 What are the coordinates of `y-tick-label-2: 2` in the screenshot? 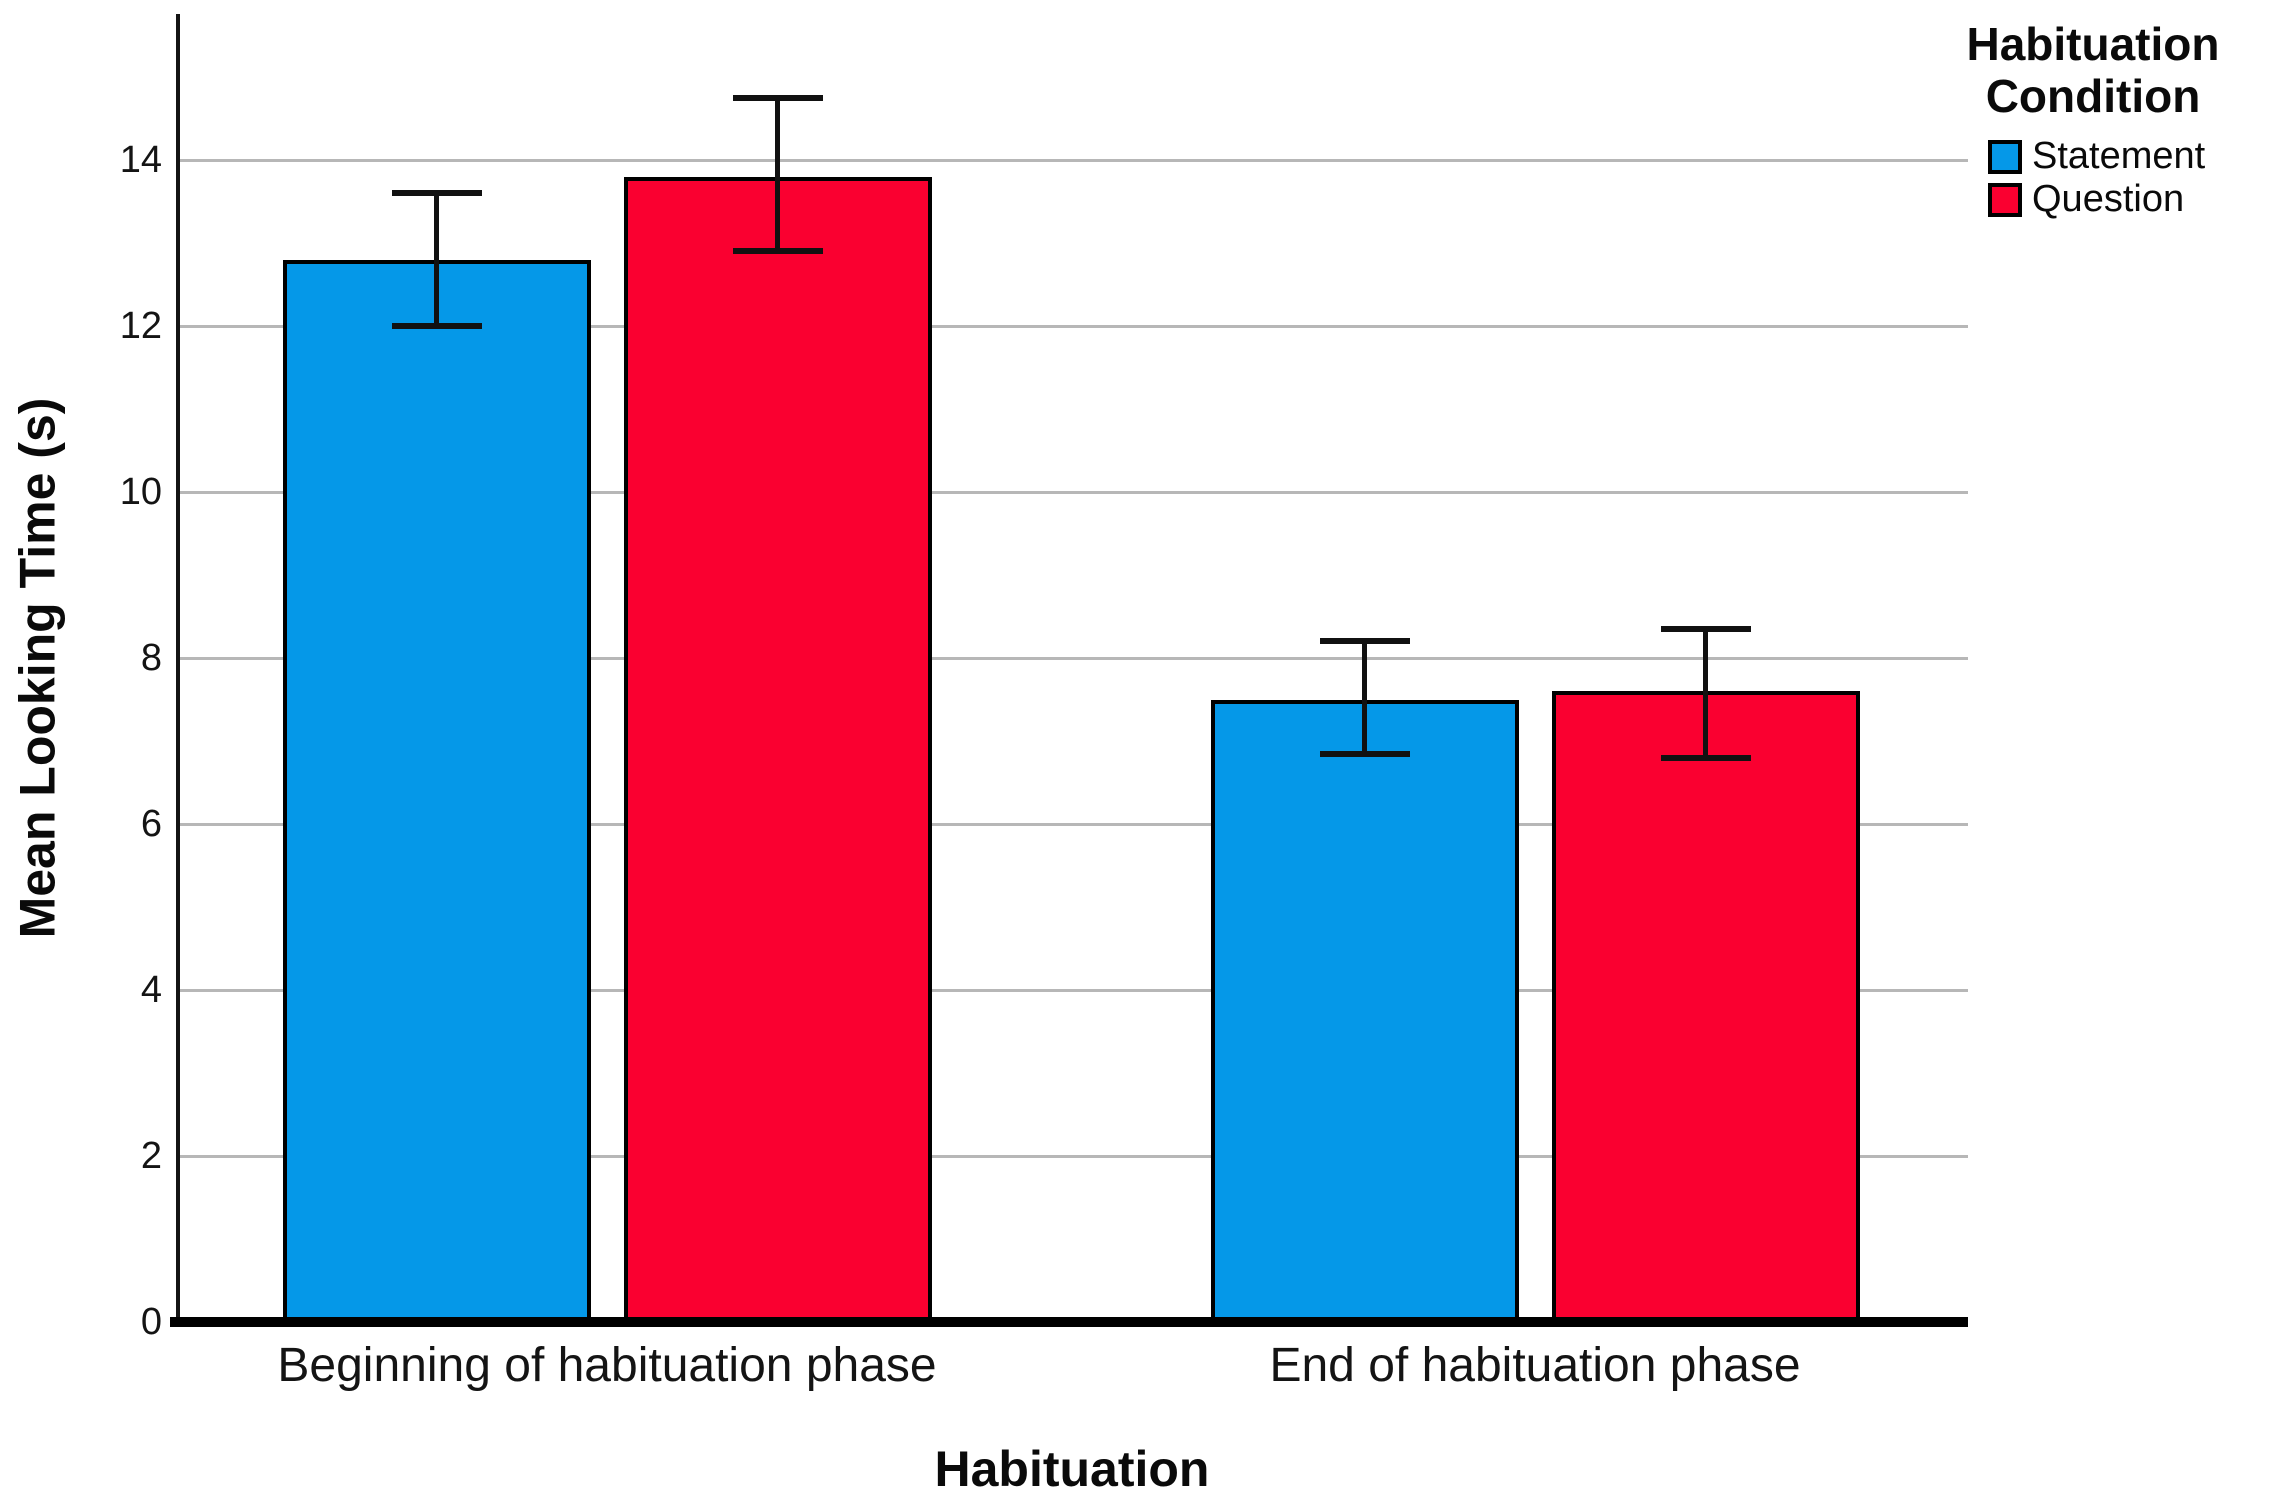 It's located at (151, 1156).